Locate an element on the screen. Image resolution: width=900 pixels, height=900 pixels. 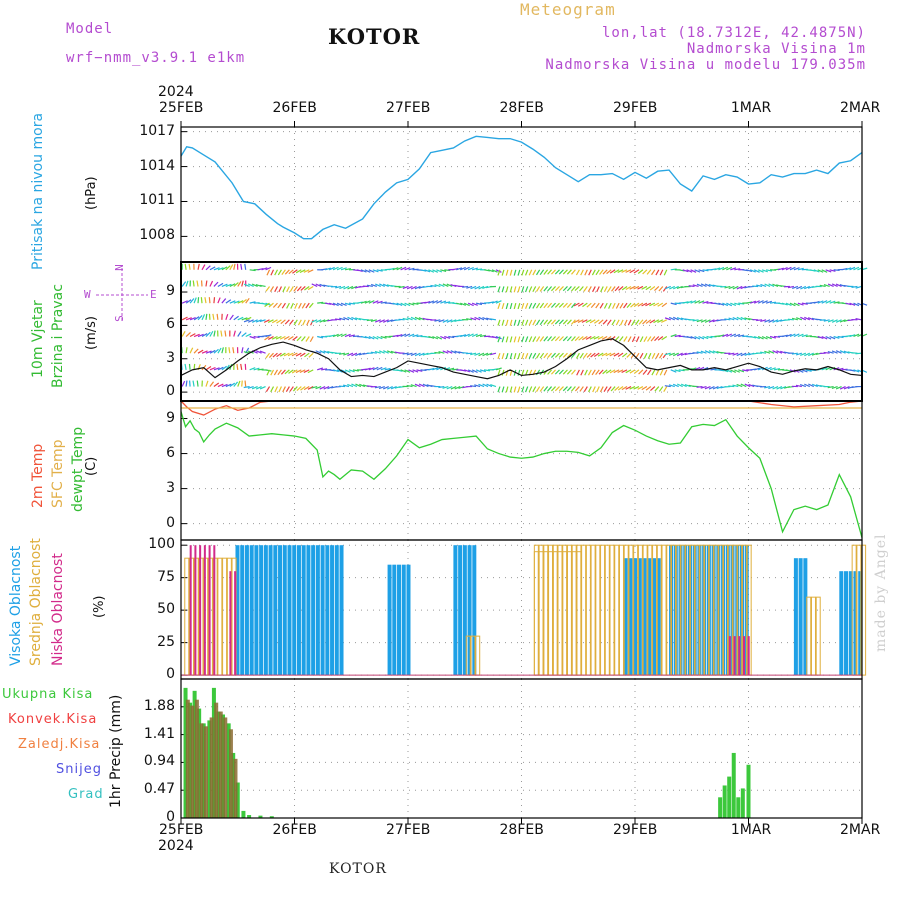
mid-cloud-bar is located at coordinates (225, 616).